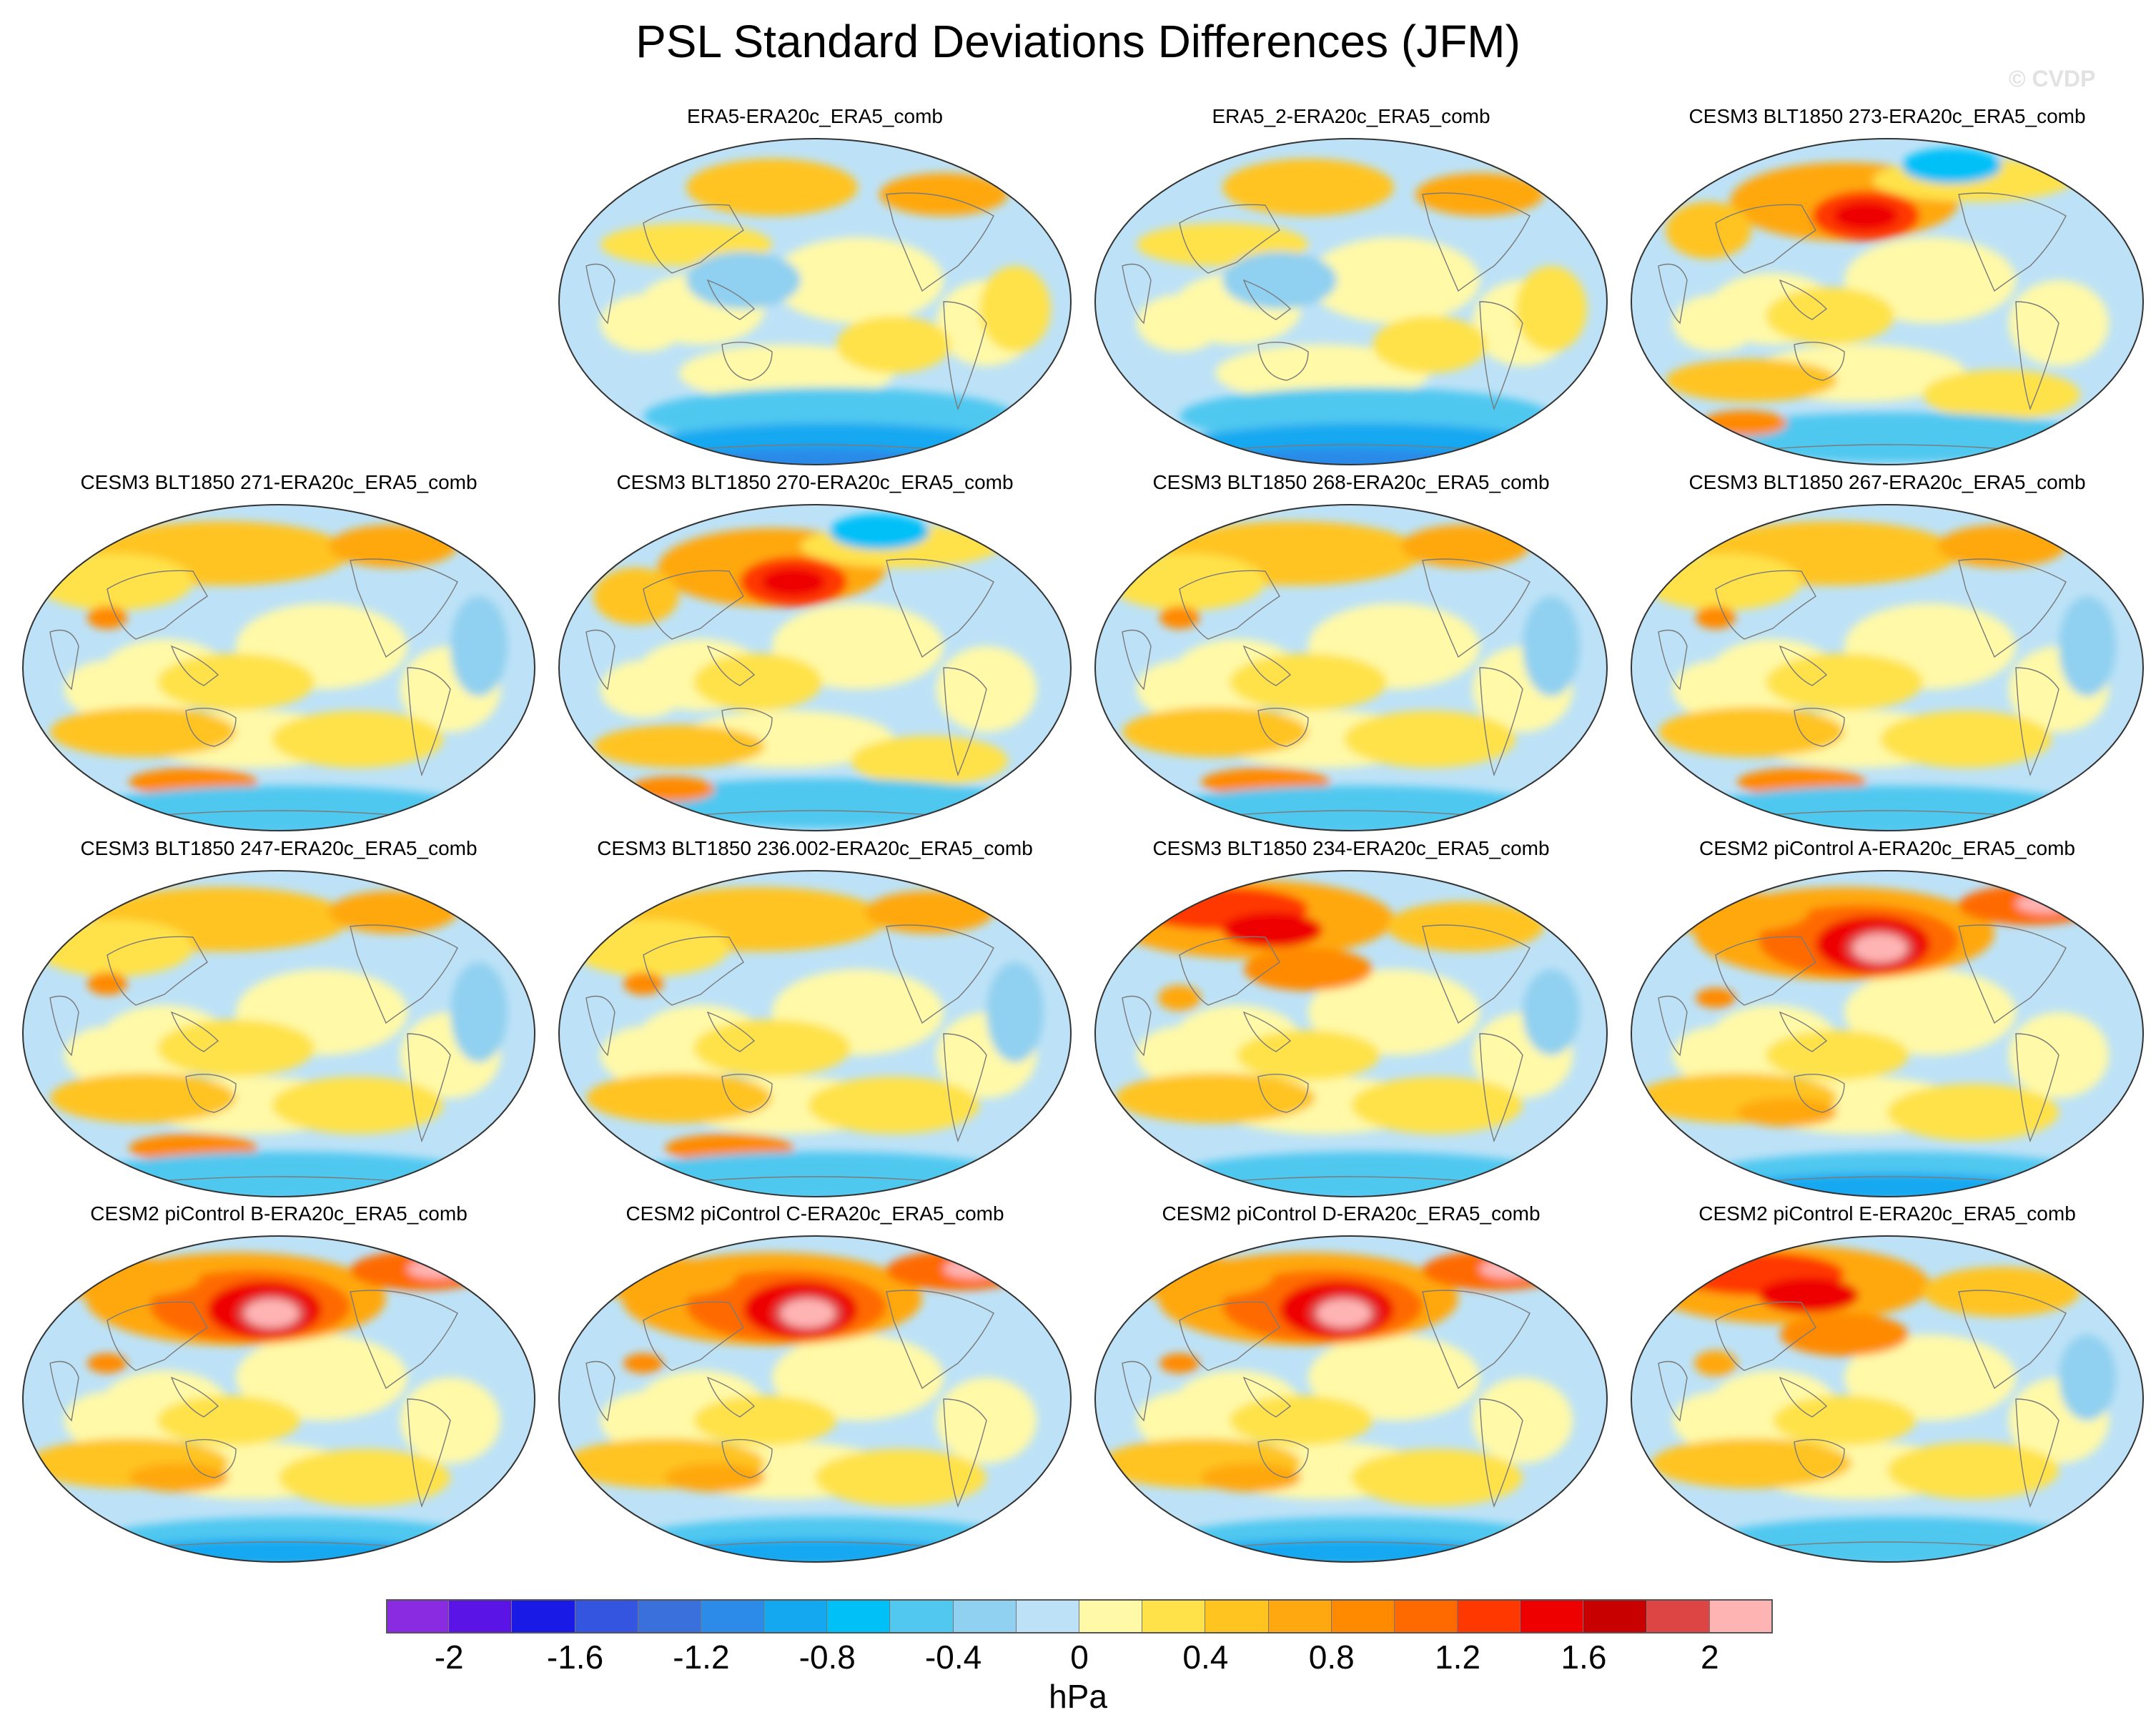 The image size is (2156, 1730). I want to click on map-panel: ERA5-ERA20c_ERA5_comb, so click(814, 290).